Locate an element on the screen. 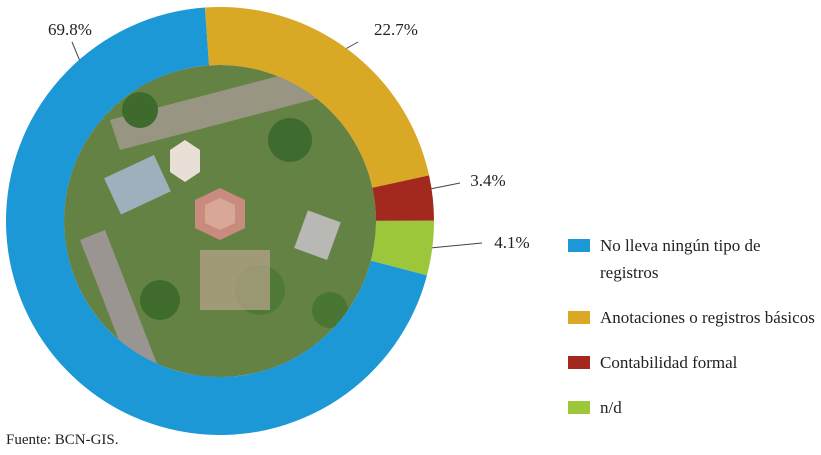 The width and height of the screenshot is (821, 455). legend-item: Anotaciones o registros básicos is located at coordinates (693, 317).